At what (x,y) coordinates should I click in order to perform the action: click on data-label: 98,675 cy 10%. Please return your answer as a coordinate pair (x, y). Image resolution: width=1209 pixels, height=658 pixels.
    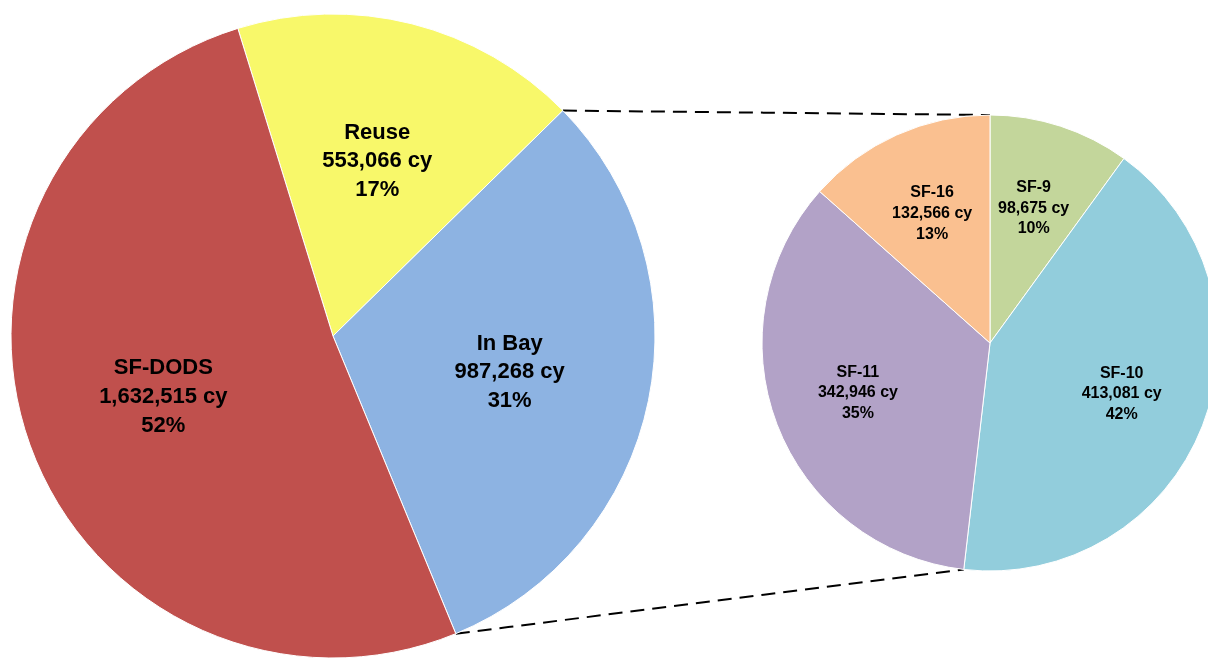
    Looking at the image, I should click on (1034, 217).